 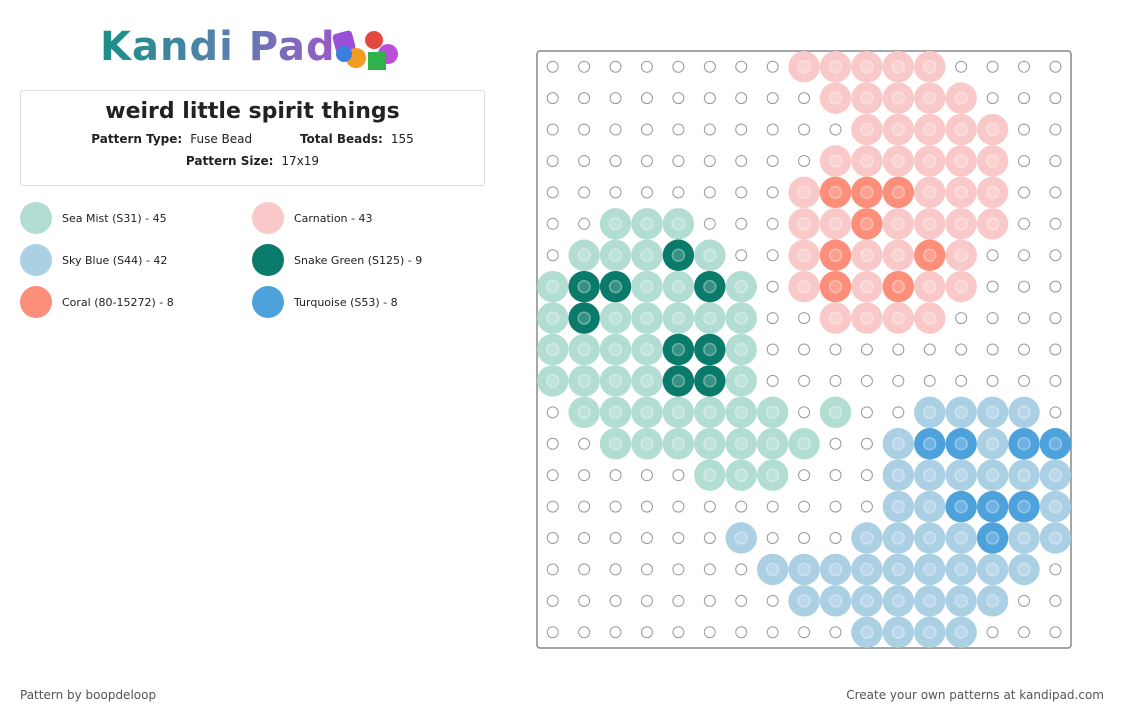 I want to click on logo: Kandi Pad, so click(x=218, y=47).